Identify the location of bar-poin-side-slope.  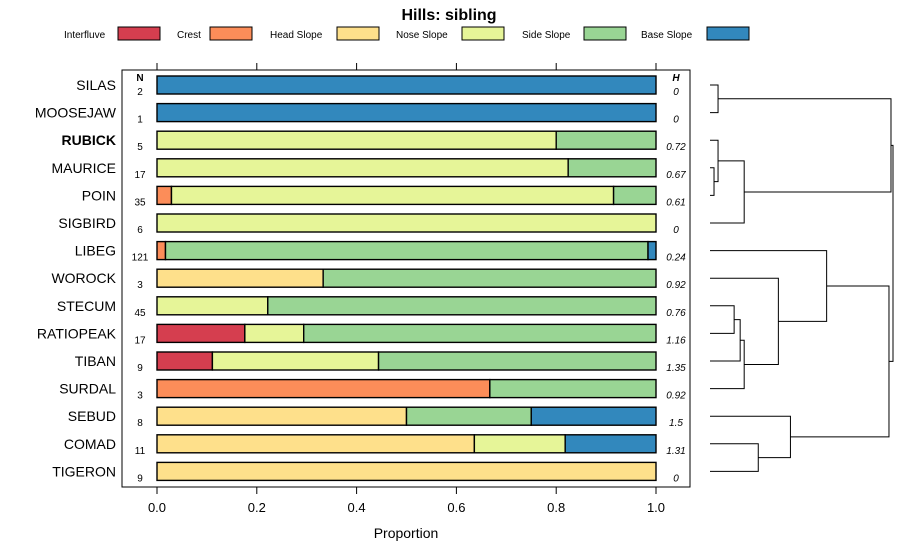
(634, 195).